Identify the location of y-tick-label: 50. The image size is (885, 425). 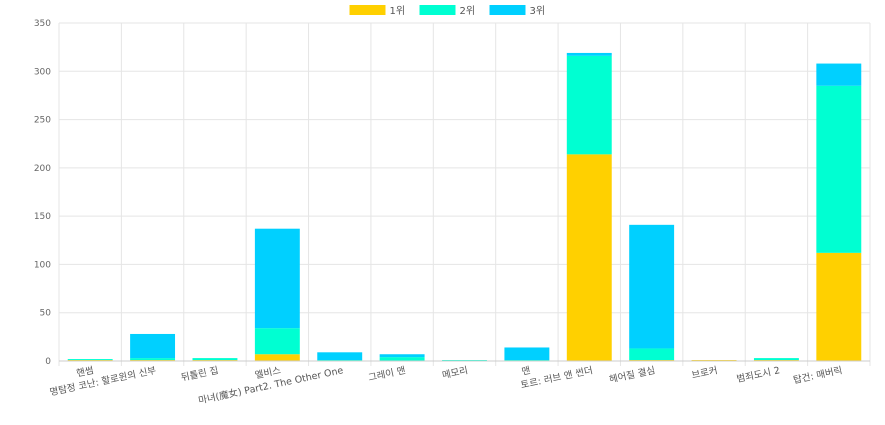
(46, 314).